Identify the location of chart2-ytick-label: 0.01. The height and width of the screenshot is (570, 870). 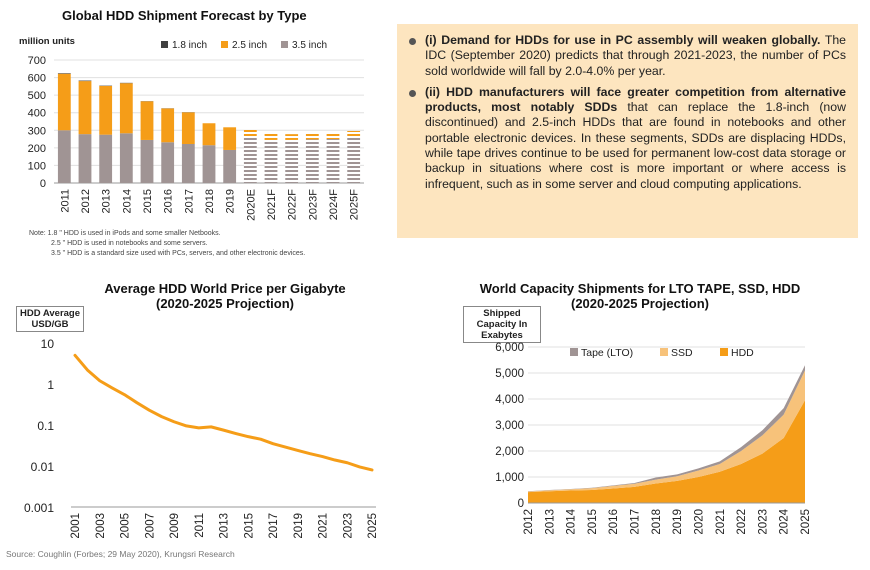
(43, 467).